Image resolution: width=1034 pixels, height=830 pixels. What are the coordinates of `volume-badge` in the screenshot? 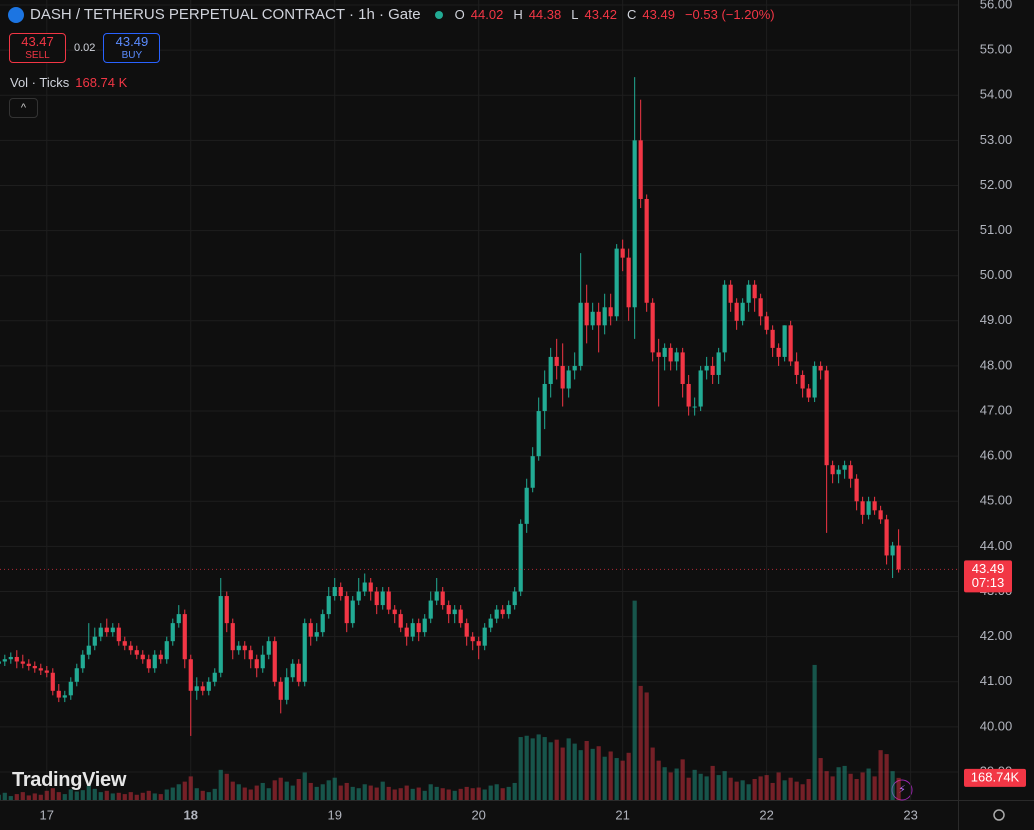 It's located at (995, 777).